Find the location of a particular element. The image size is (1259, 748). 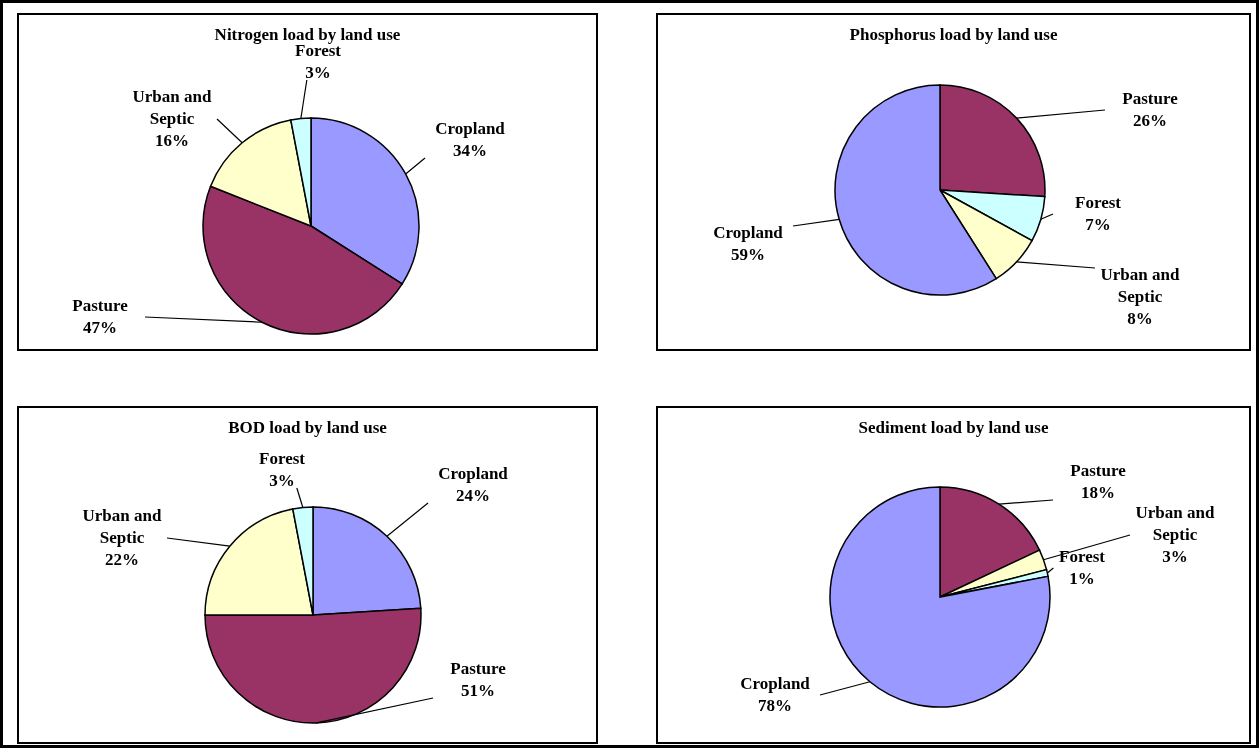

data-label: 16% is located at coordinates (172, 140).